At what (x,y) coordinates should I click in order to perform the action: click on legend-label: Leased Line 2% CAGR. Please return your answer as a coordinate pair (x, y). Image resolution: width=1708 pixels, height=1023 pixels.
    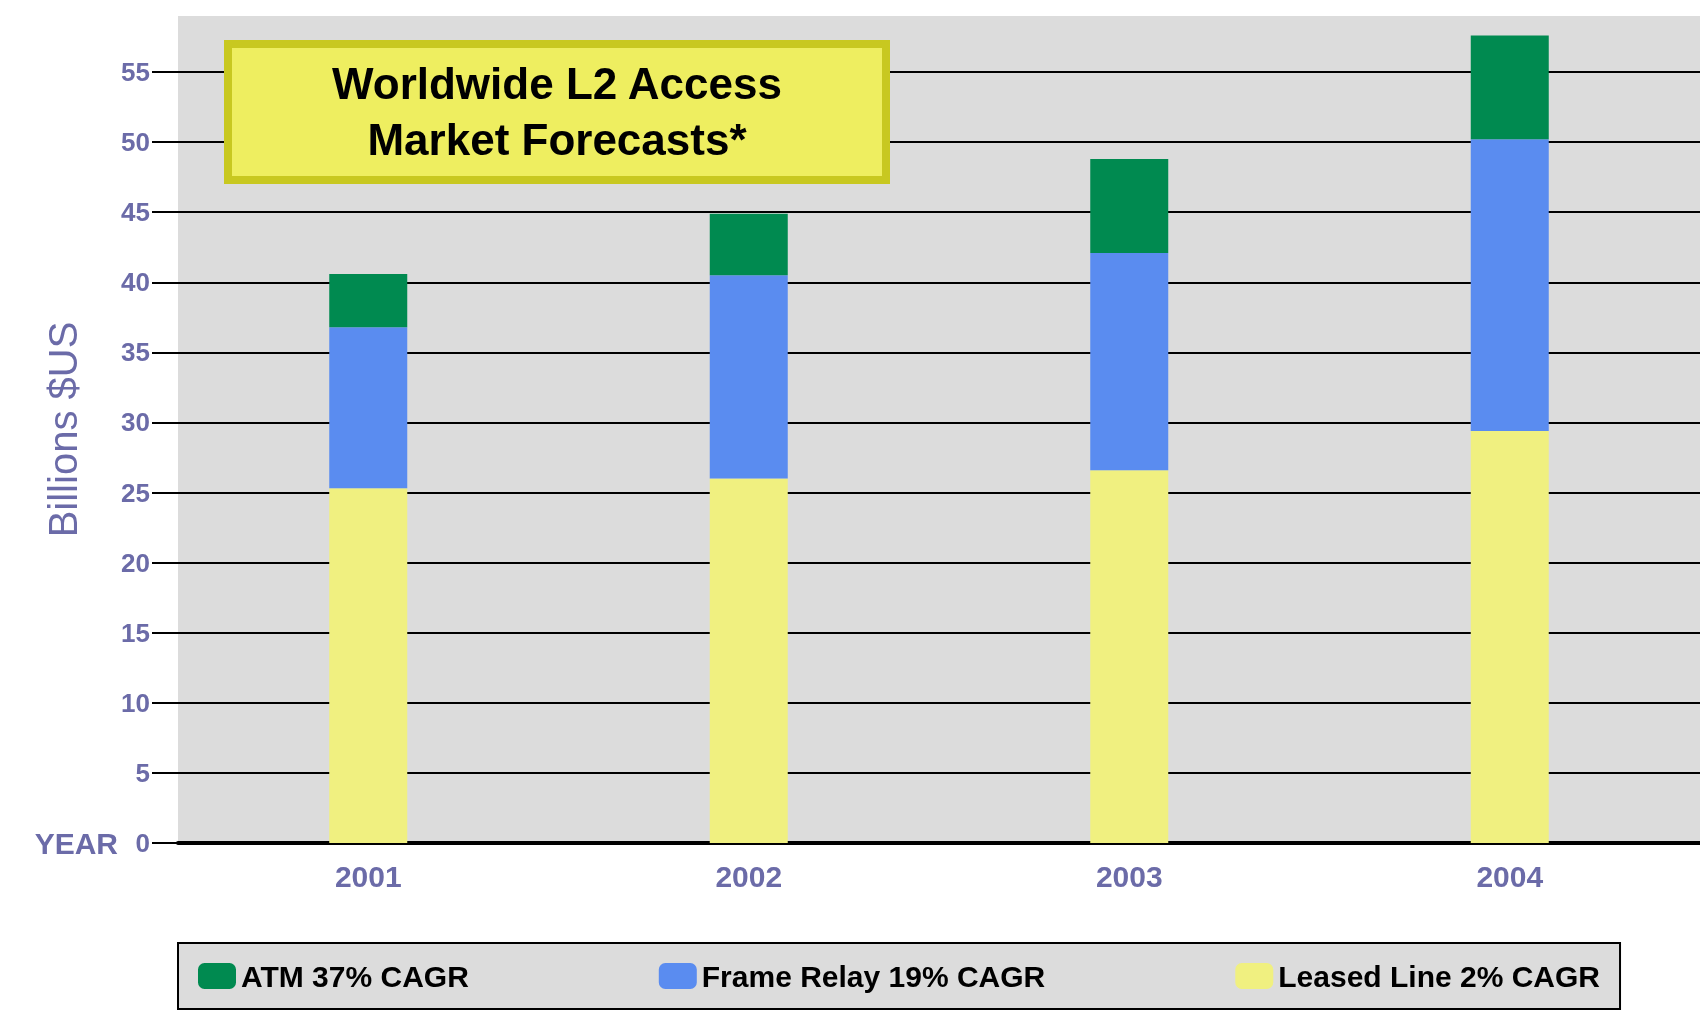
    Looking at the image, I should click on (1439, 976).